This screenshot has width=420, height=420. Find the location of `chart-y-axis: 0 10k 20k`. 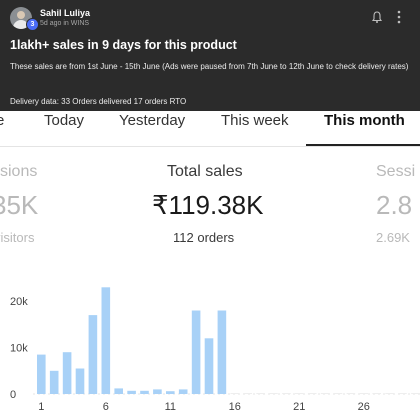

chart-y-axis: 0 10k 20k is located at coordinates (19, 348).